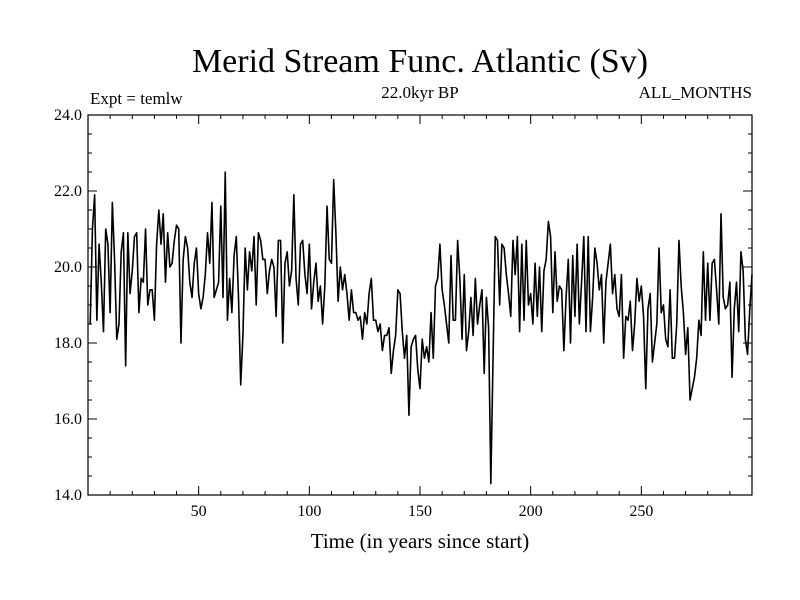 The width and height of the screenshot is (800, 600). I want to click on period-label: 22.0kyr BP, so click(419, 92).